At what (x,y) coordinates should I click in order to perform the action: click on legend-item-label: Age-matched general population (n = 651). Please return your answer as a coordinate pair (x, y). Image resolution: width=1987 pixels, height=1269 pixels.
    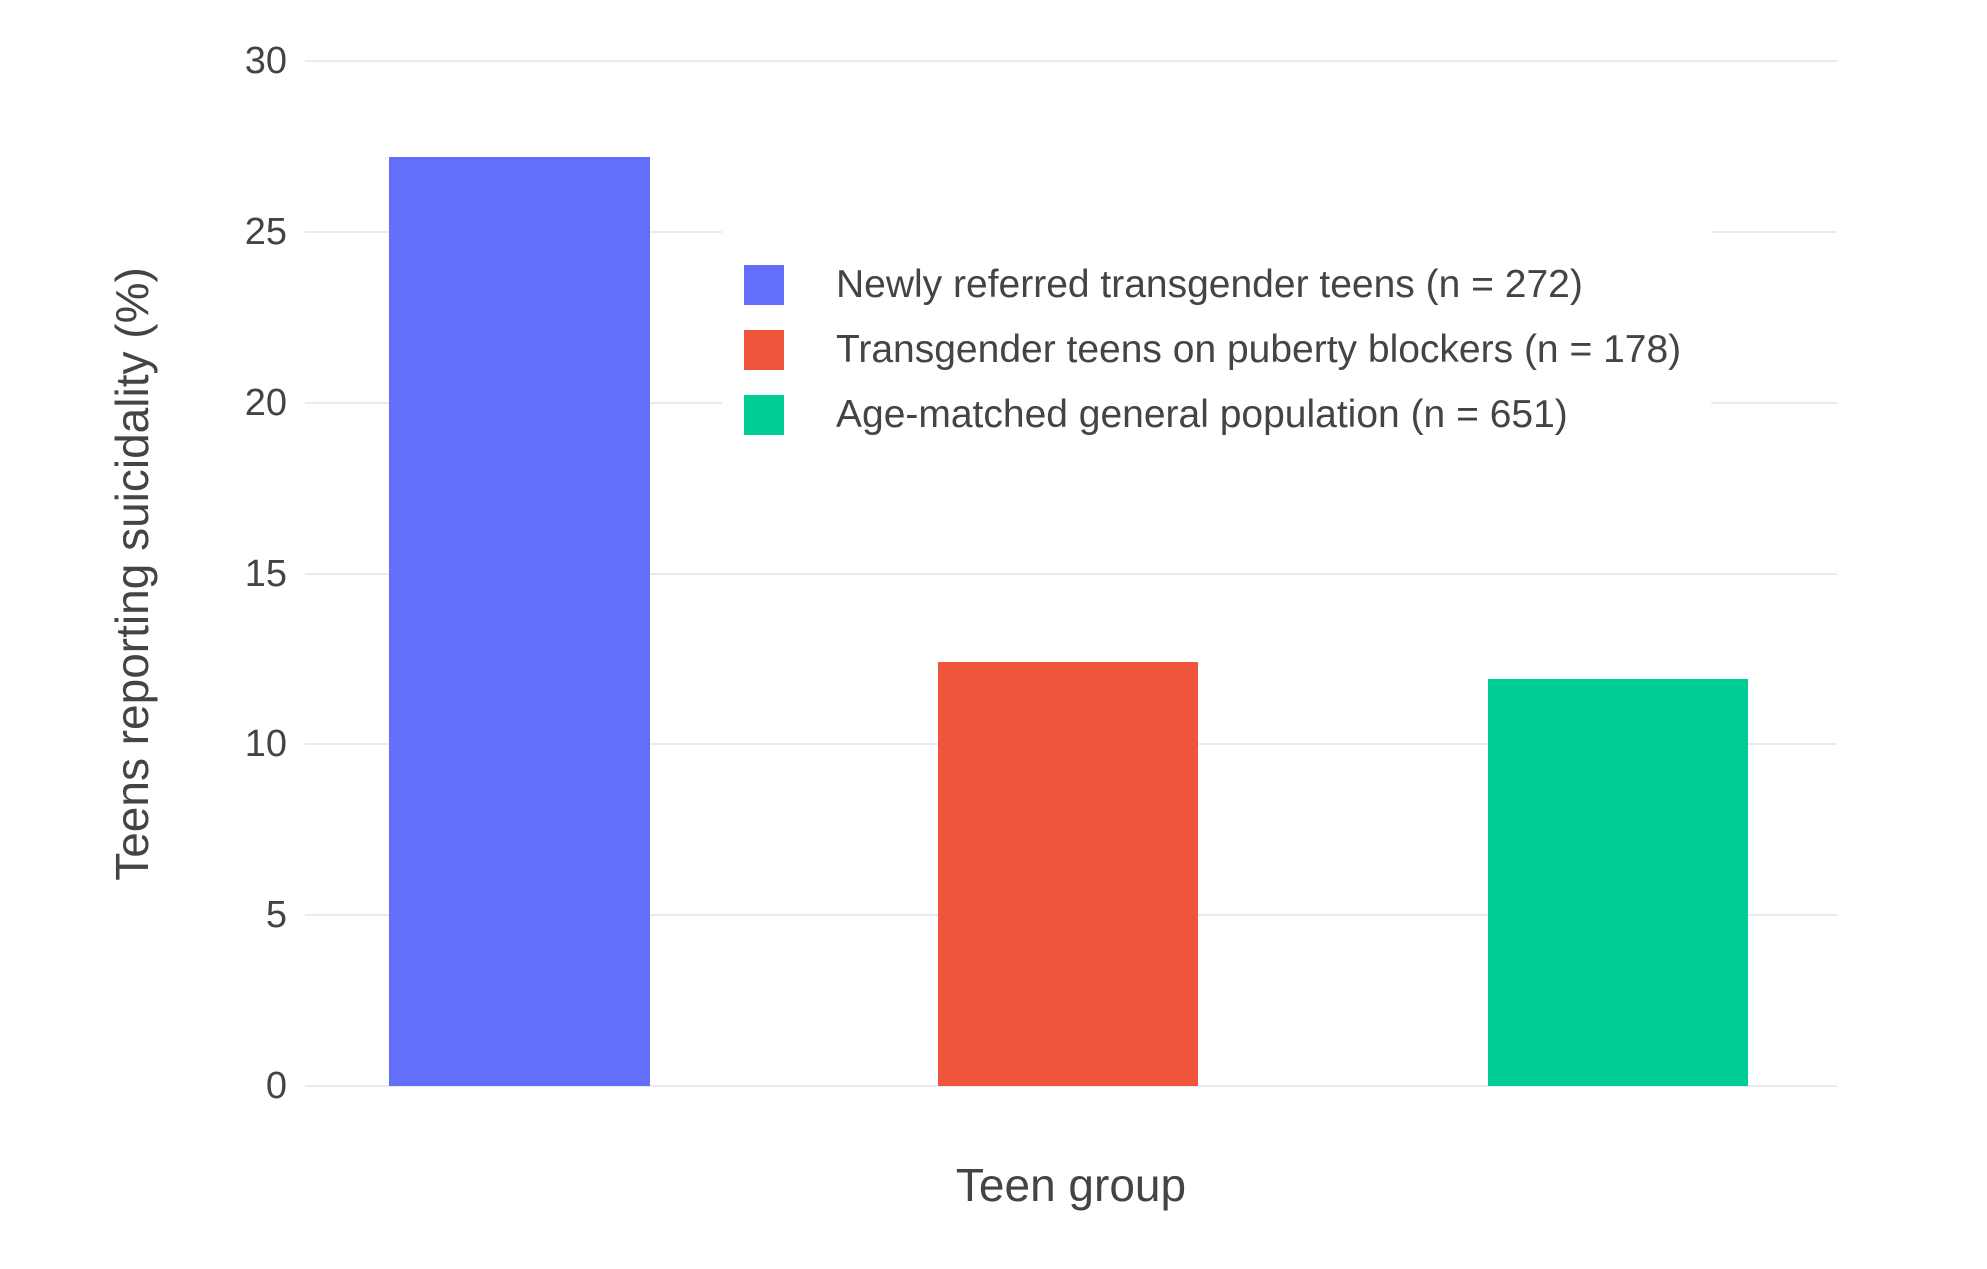
    Looking at the image, I should click on (1202, 414).